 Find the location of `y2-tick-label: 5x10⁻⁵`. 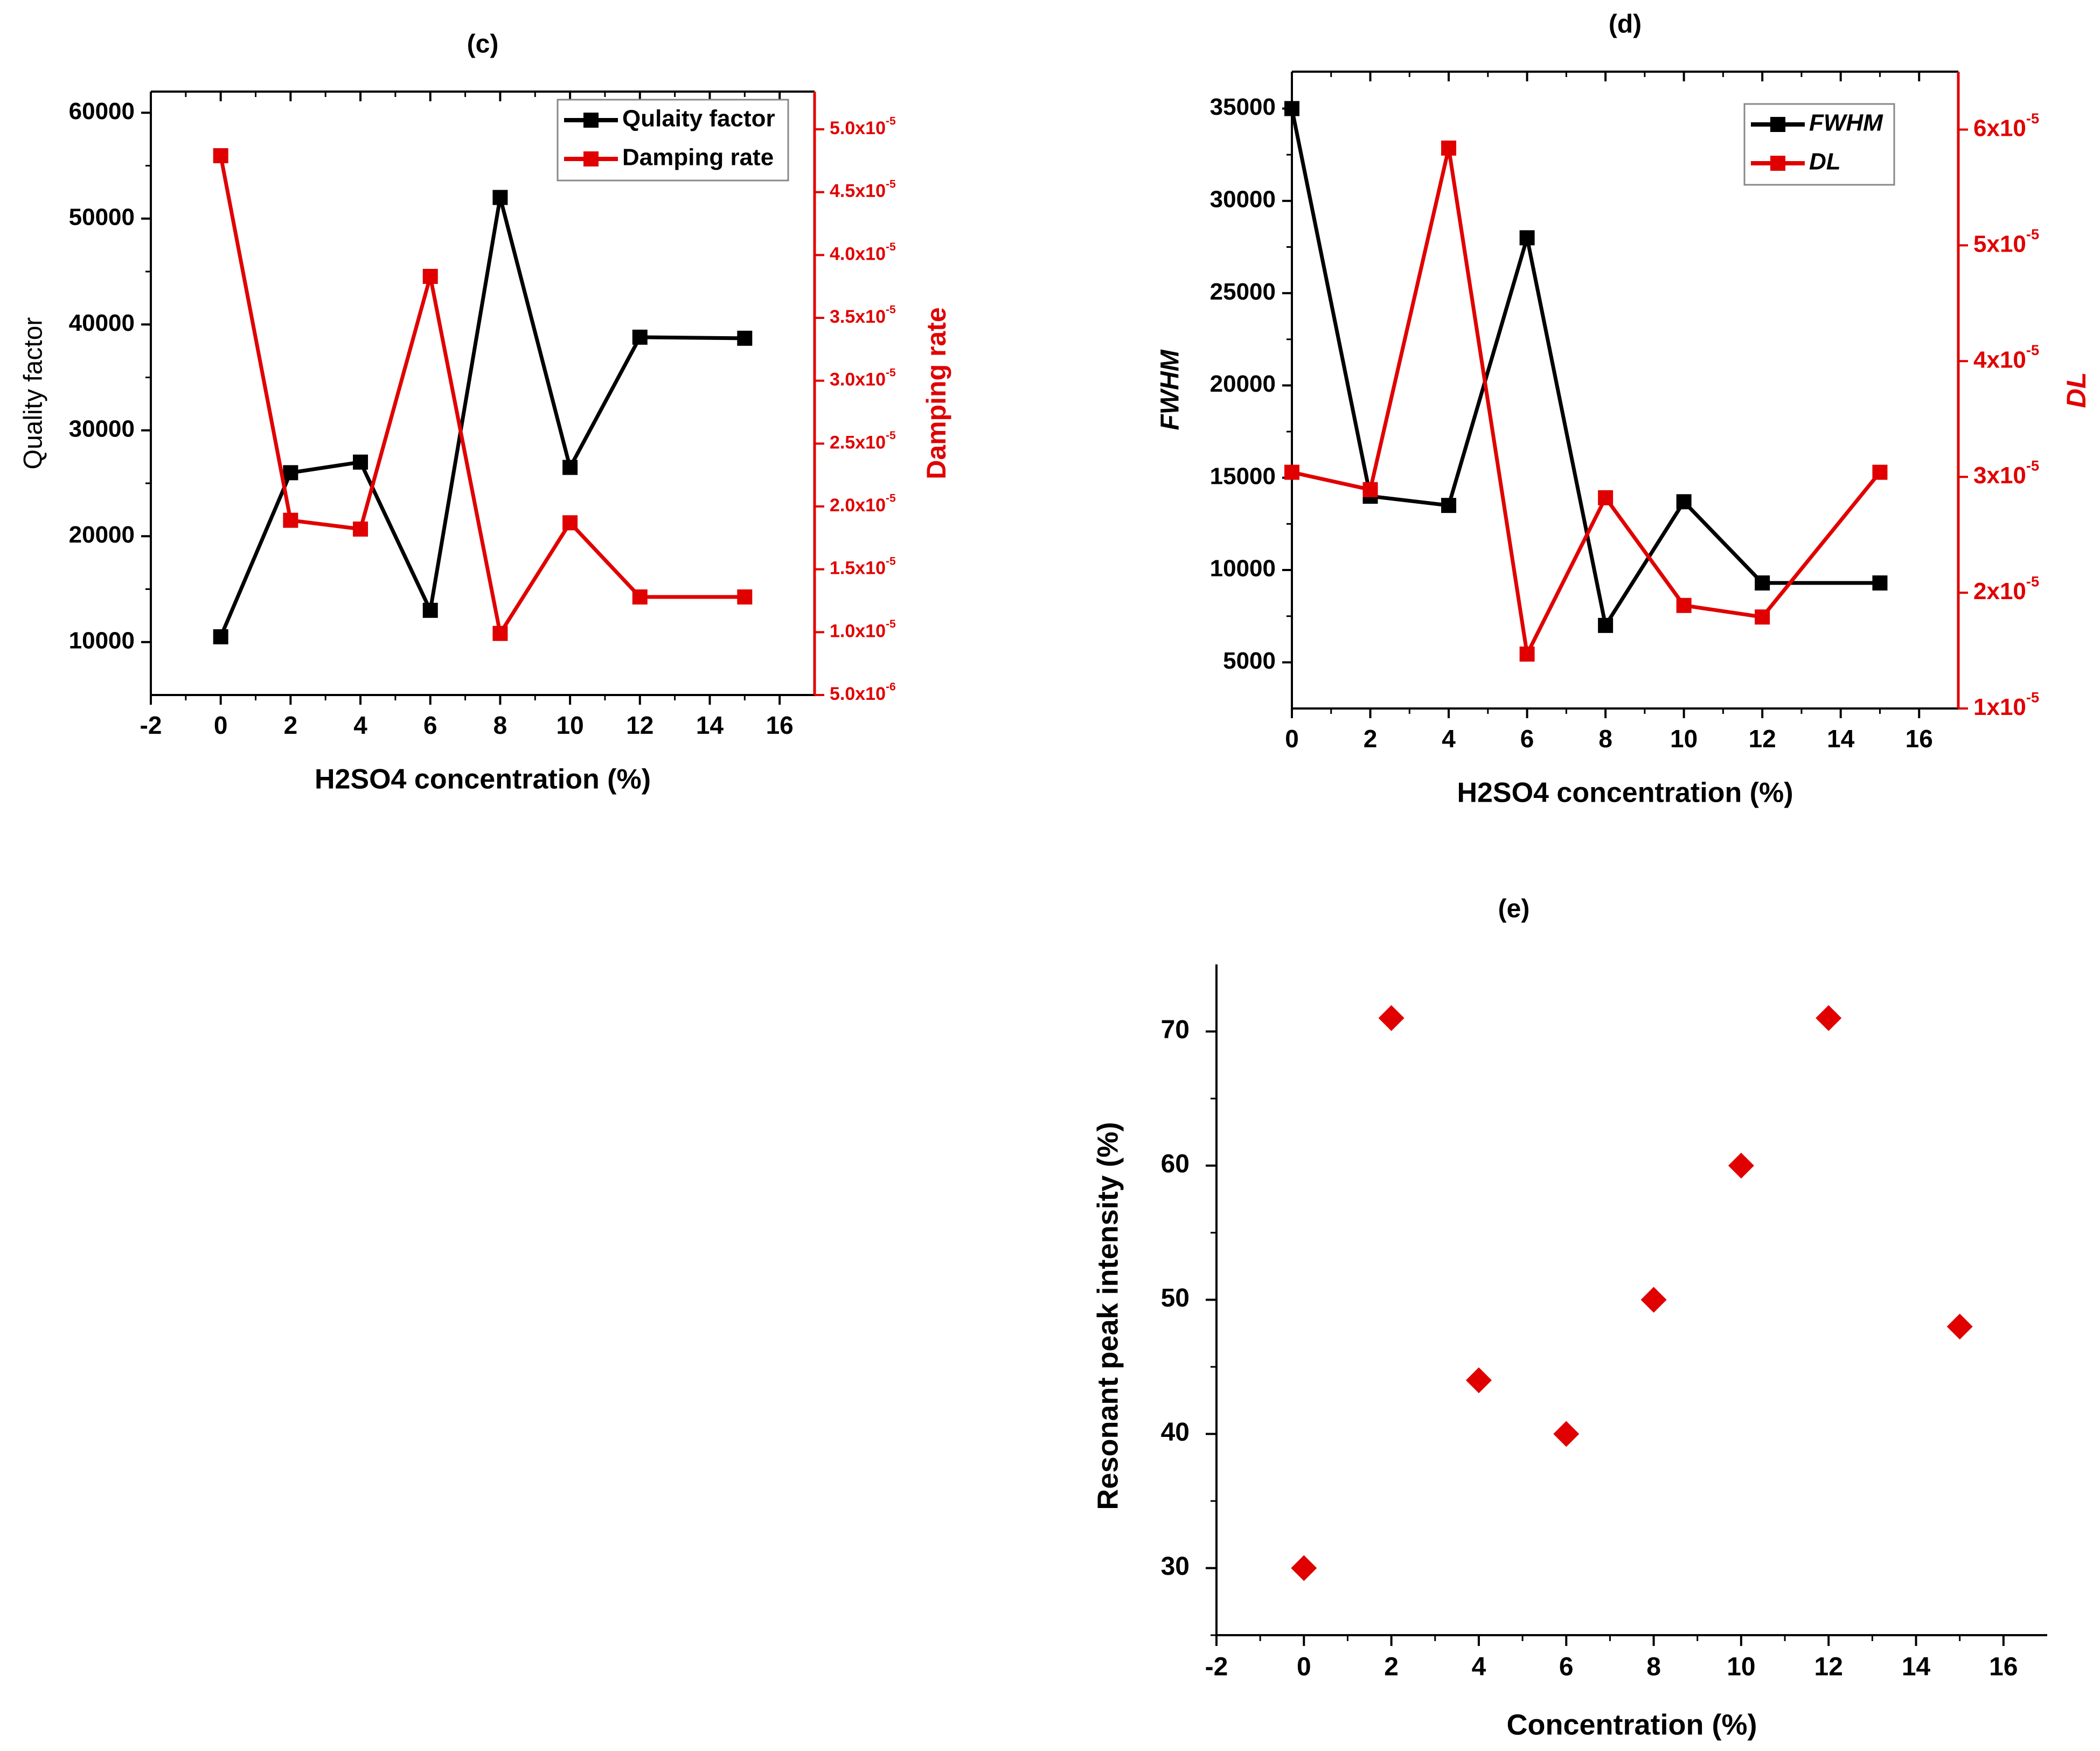

y2-tick-label: 5x10⁻⁵ is located at coordinates (2006, 241).